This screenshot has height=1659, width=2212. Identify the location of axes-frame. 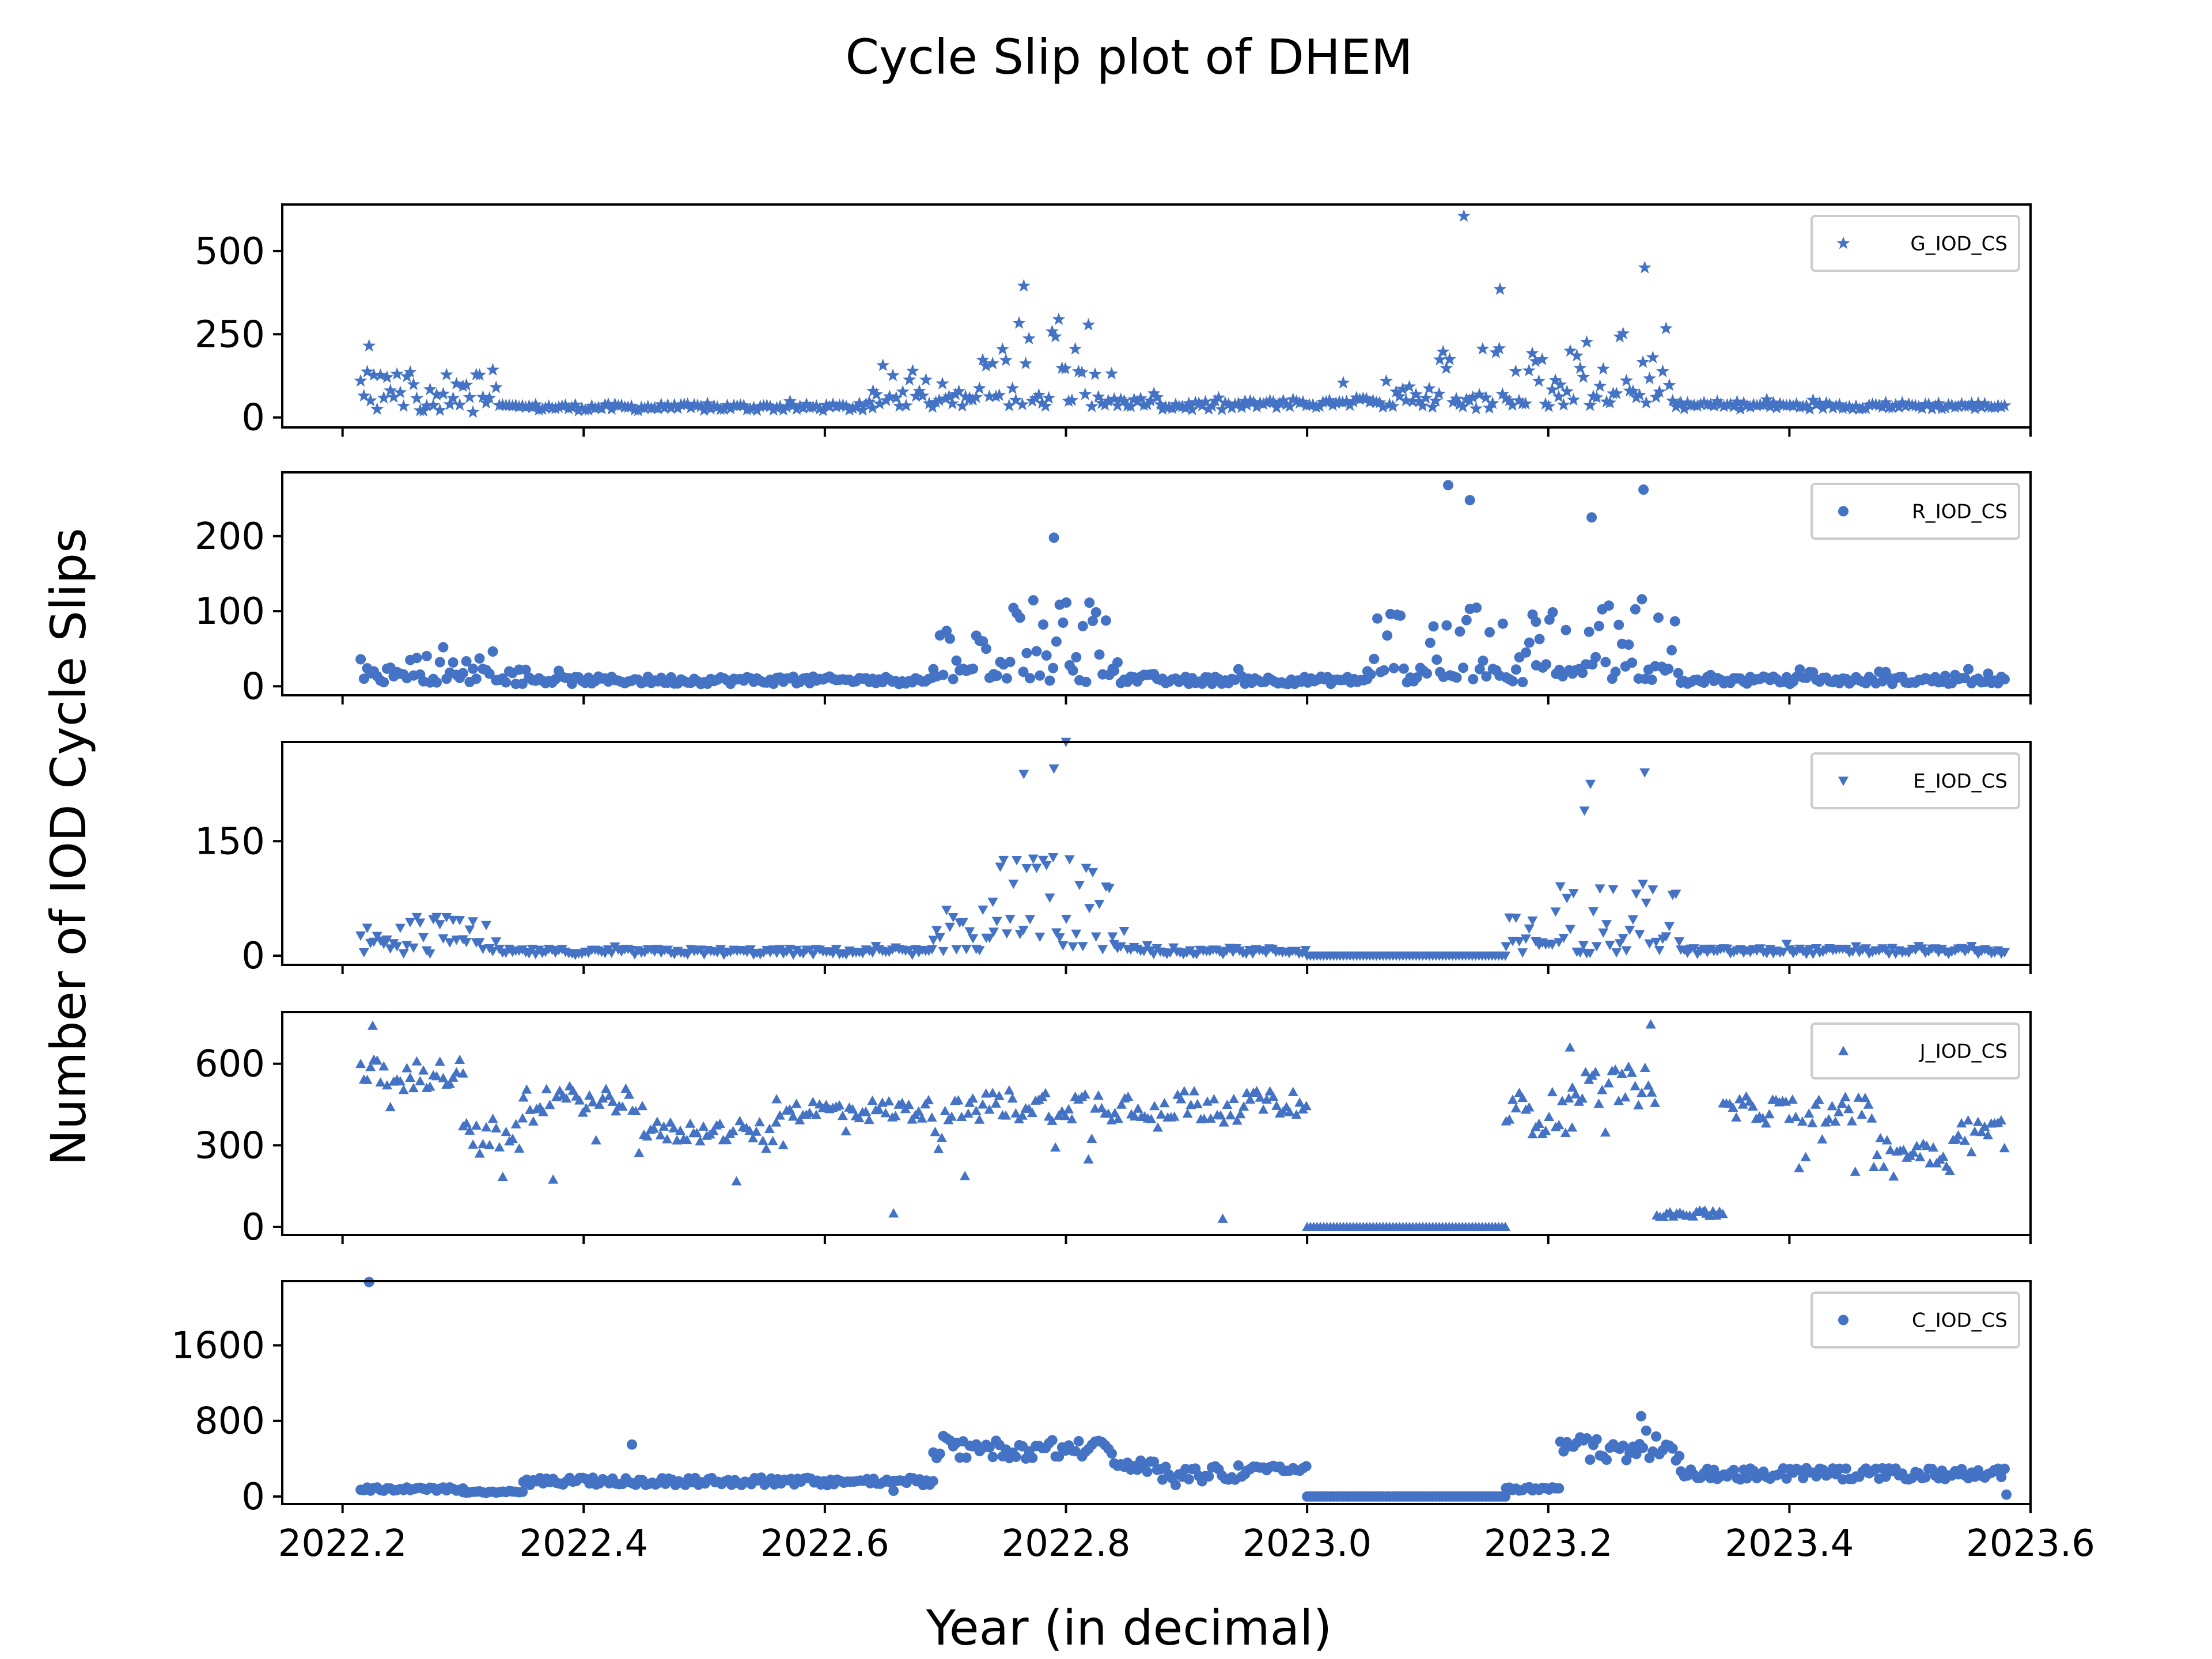
(1156, 583).